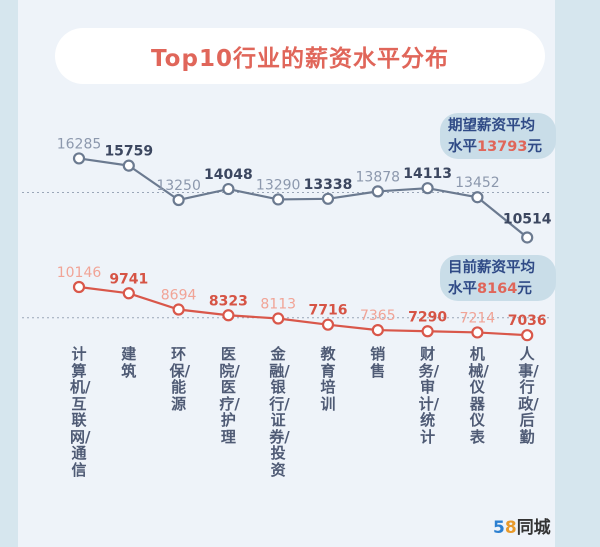 Image resolution: width=600 pixels, height=547 pixels. What do you see at coordinates (498, 278) in the screenshot?
I see `legend-current-average: 目前薪资平均 水平8164元` at bounding box center [498, 278].